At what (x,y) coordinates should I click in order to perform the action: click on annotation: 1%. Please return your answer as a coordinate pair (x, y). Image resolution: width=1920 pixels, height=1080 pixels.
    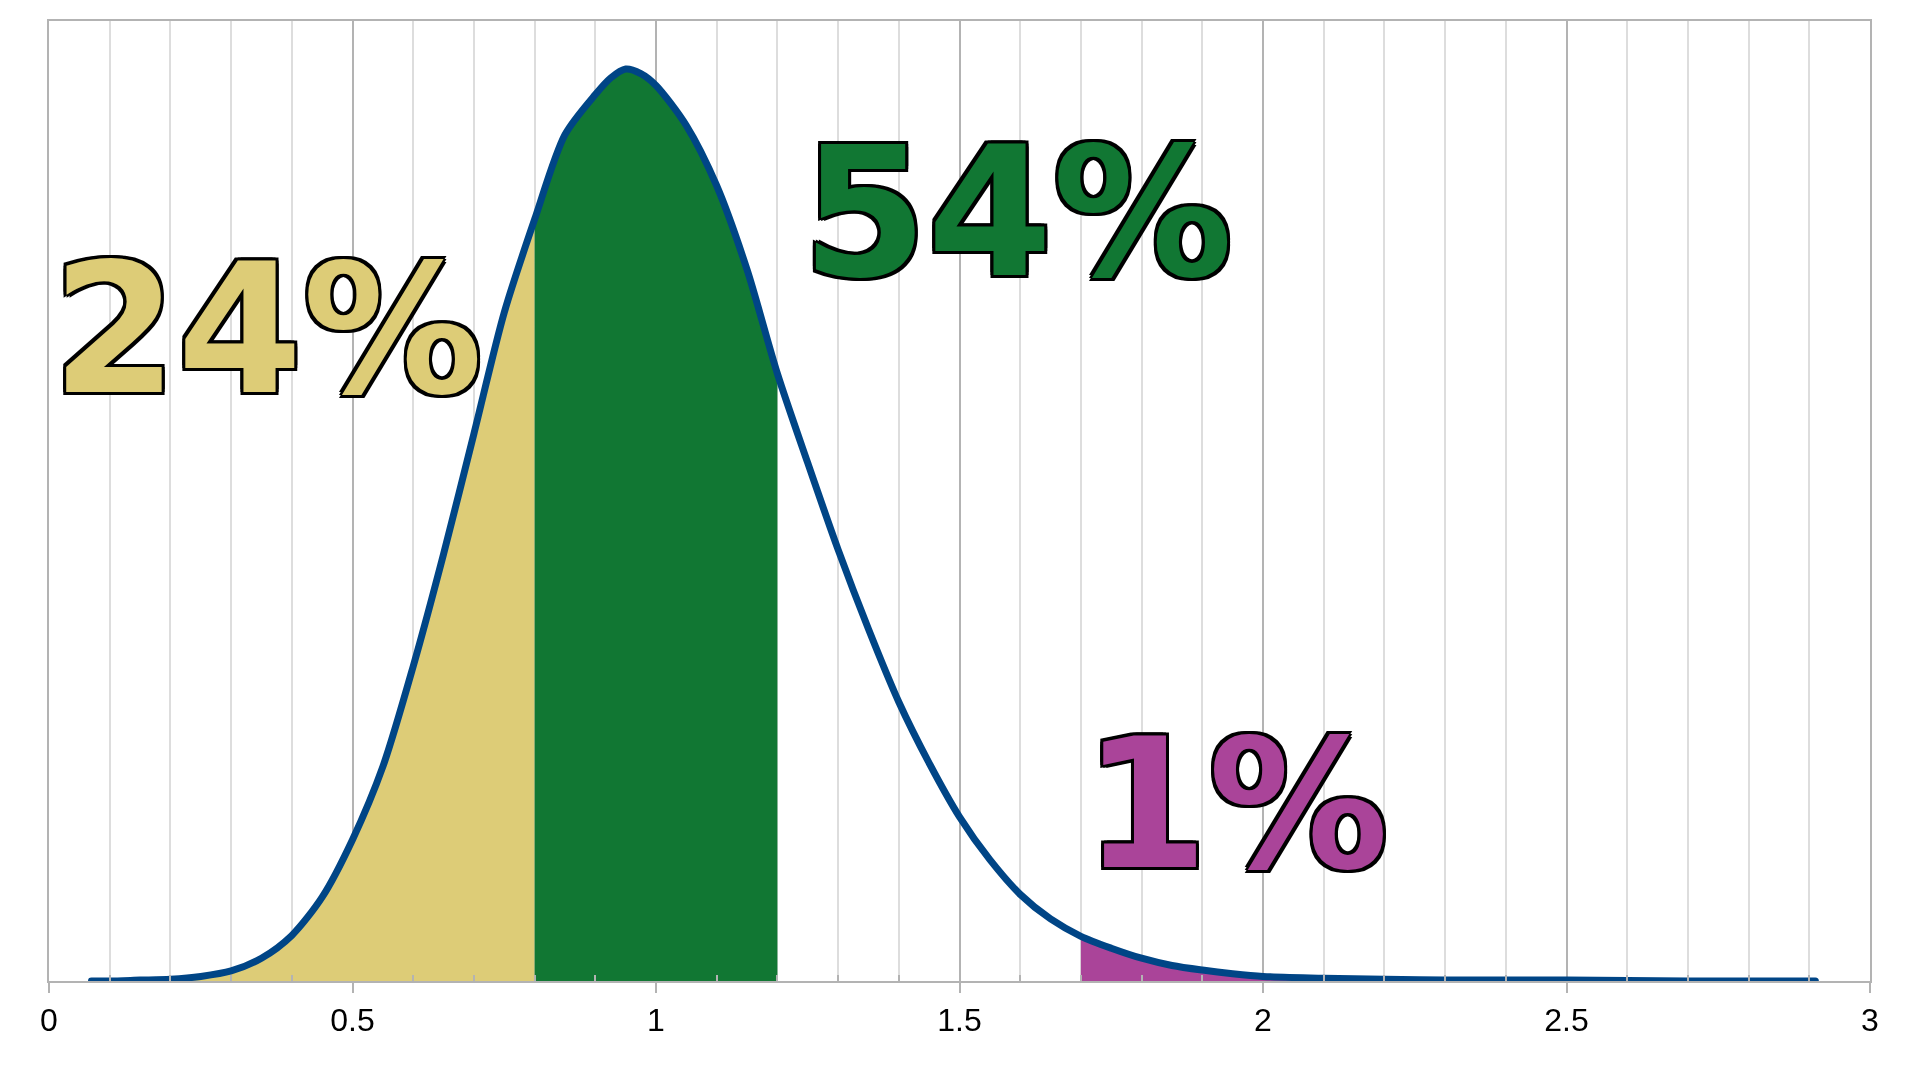
    Looking at the image, I should click on (1236, 804).